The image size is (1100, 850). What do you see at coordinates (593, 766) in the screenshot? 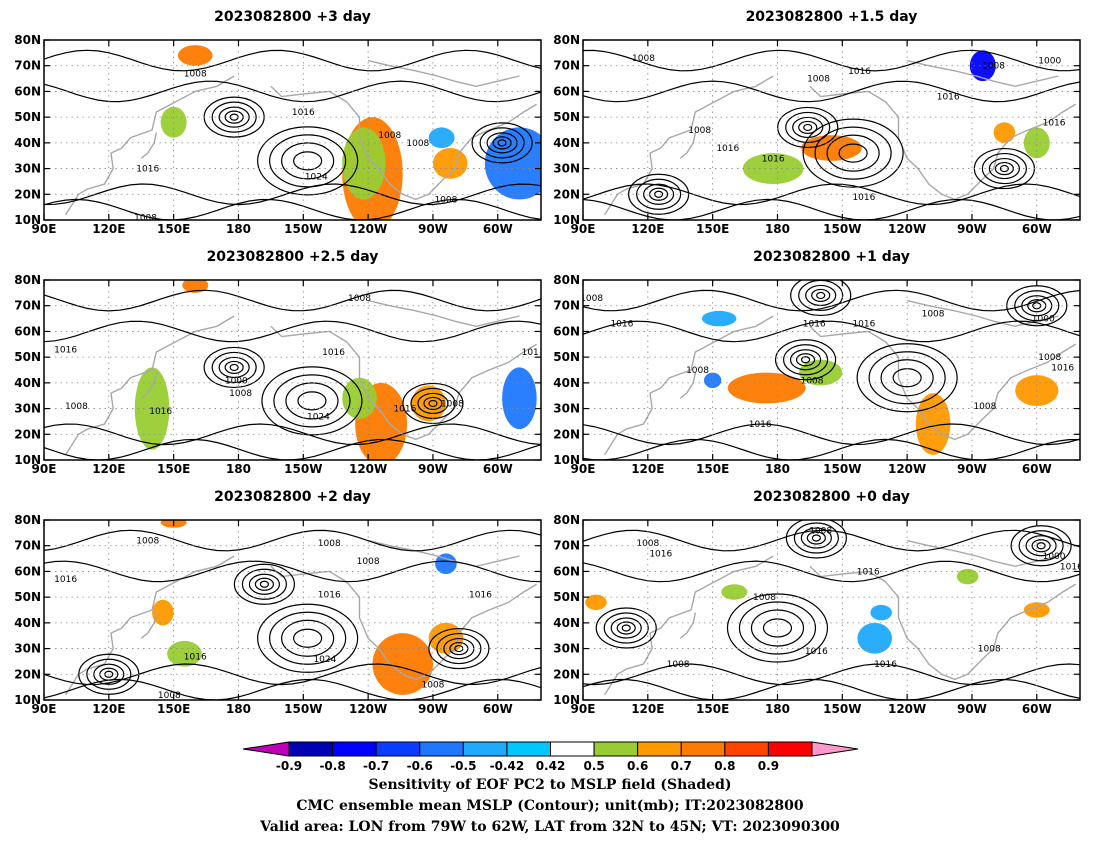
I see `colorbar-label: 0.5` at bounding box center [593, 766].